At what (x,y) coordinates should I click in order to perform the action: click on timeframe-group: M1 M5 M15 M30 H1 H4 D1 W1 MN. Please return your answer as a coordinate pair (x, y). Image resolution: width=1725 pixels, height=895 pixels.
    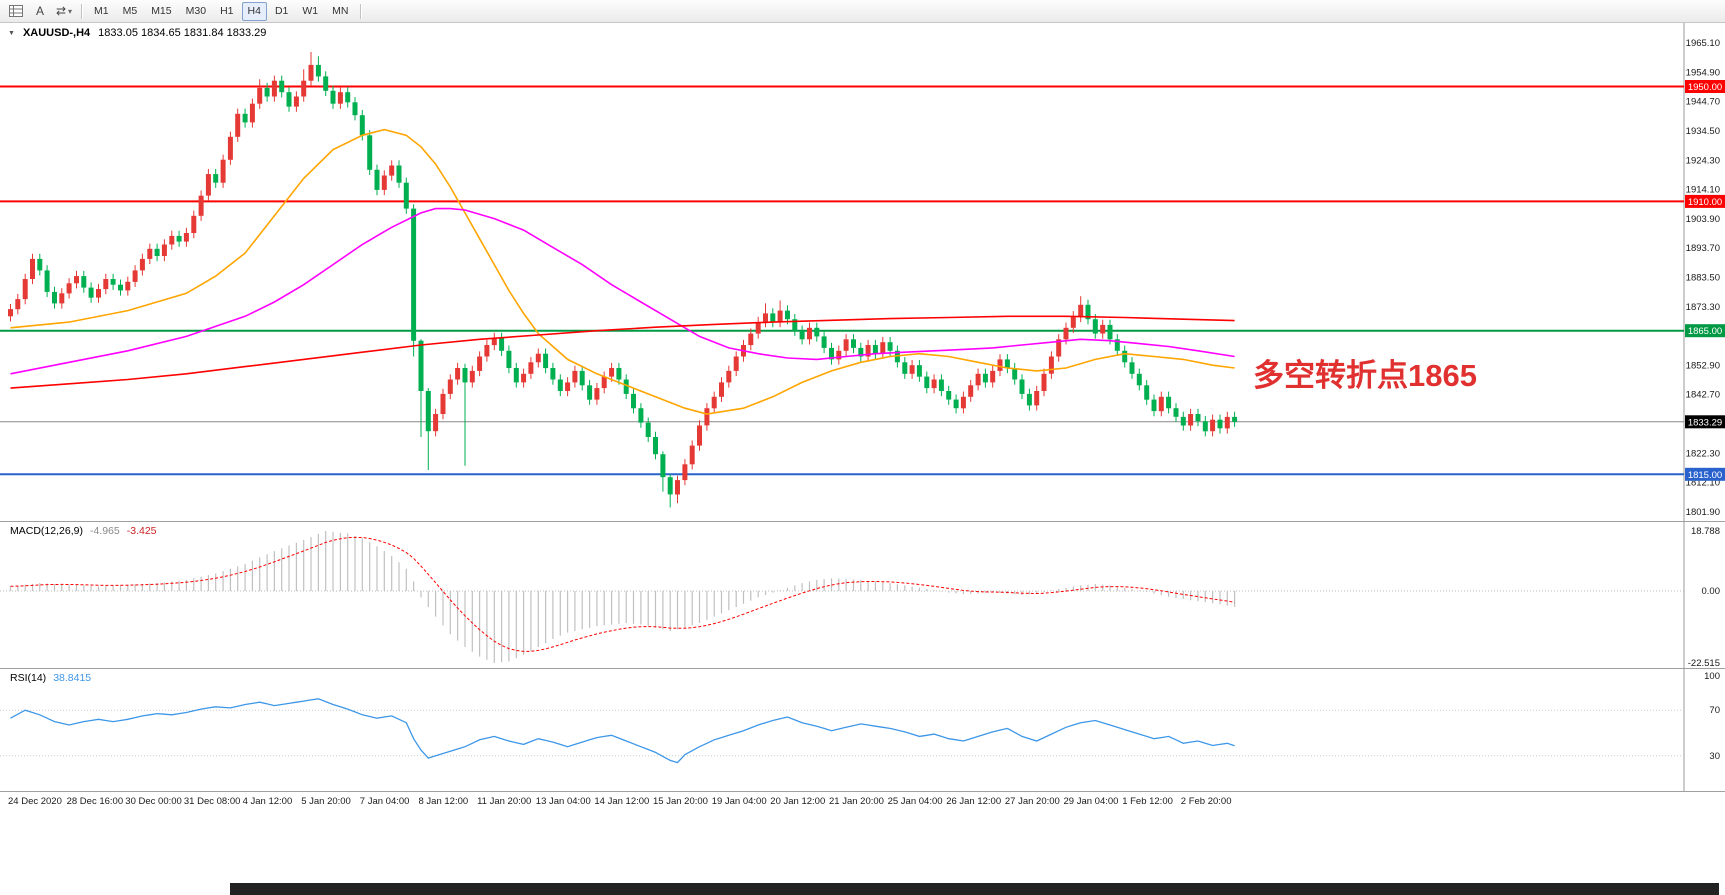
    Looking at the image, I should click on (221, 11).